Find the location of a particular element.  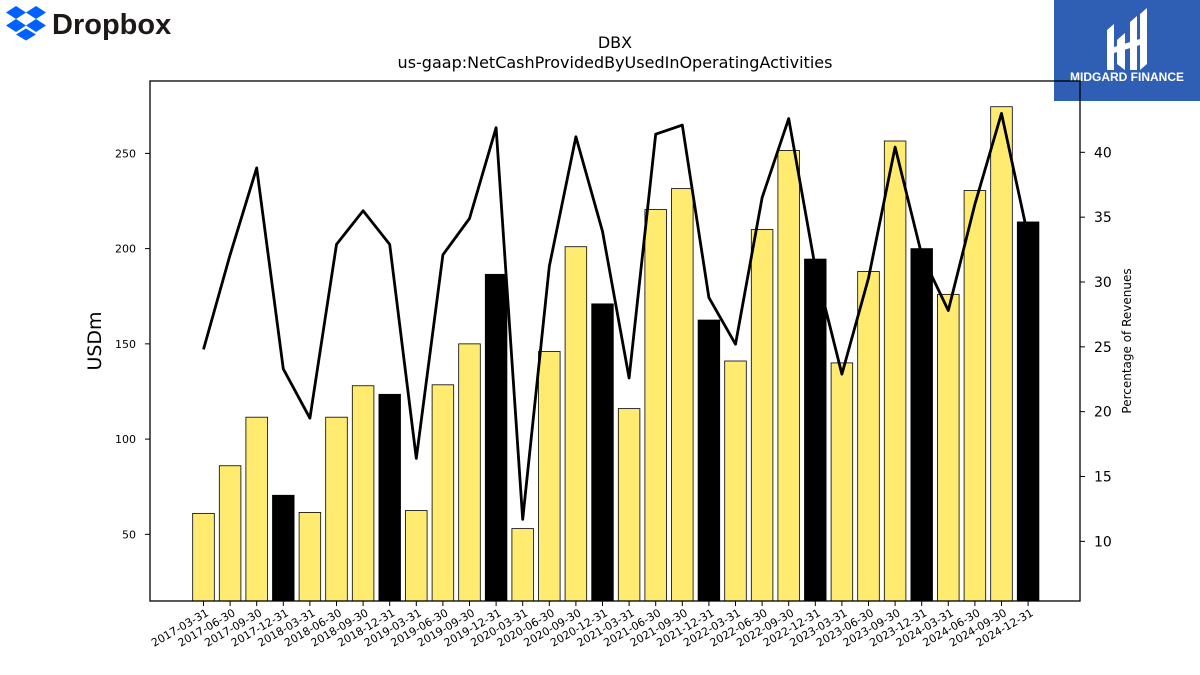

y-axis-left: 50 100 150 200 250 is located at coordinates (132, 344).